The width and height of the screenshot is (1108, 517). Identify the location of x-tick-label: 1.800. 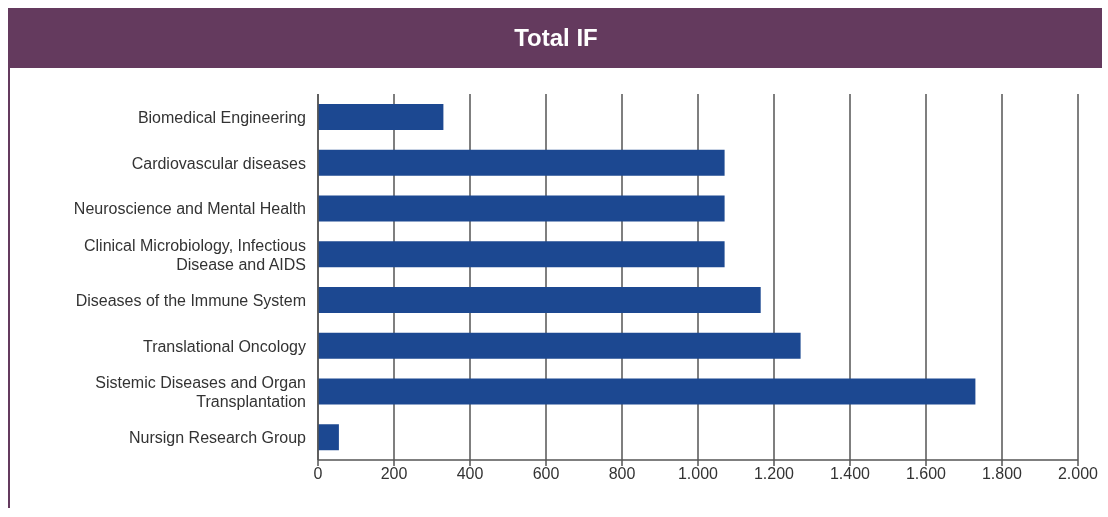
(1002, 474).